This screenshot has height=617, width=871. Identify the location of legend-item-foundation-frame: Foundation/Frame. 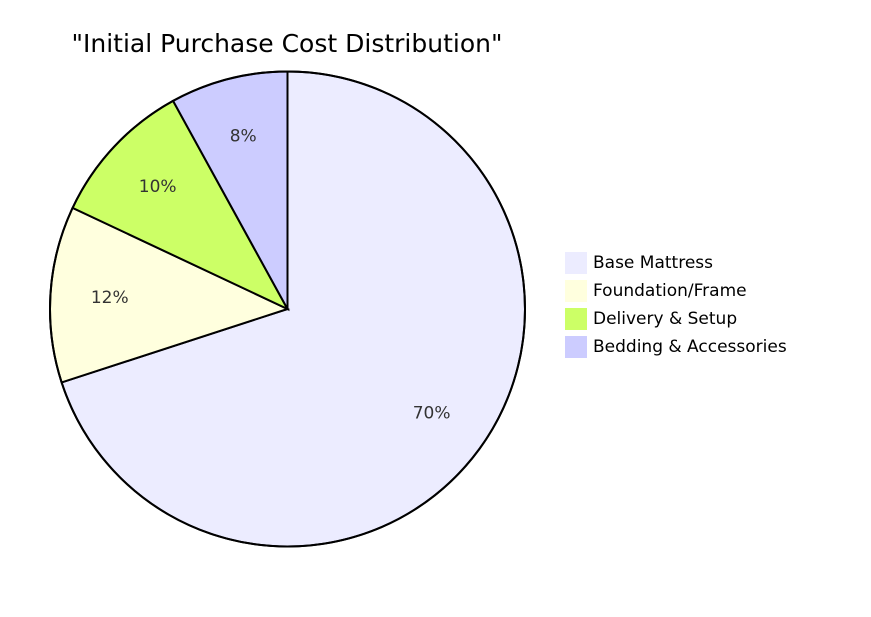
(656, 291).